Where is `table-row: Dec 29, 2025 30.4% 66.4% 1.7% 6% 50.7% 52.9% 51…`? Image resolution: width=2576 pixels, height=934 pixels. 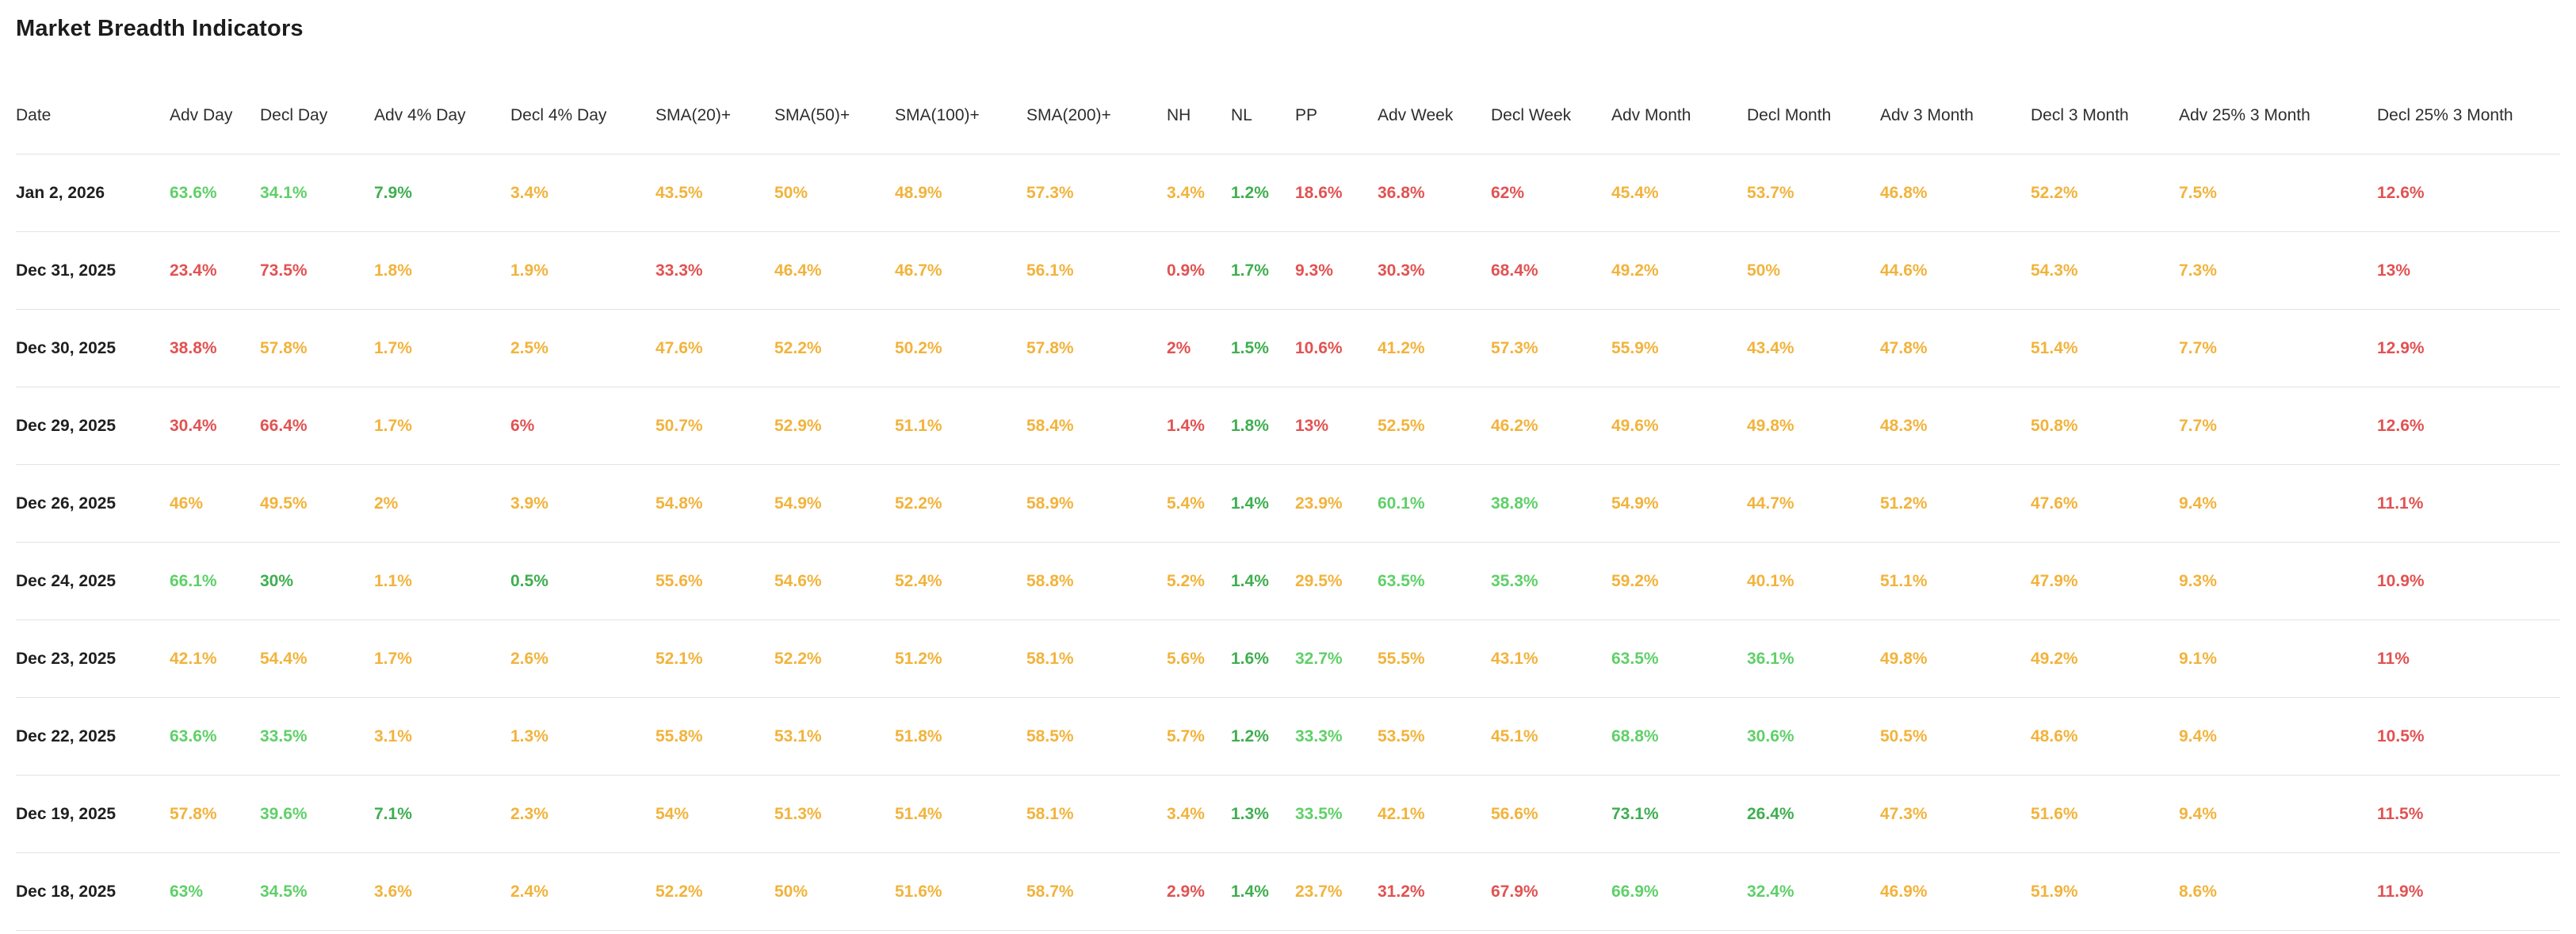
table-row: Dec 29, 2025 30.4% 66.4% 1.7% 6% 50.7% 52.9% 51… is located at coordinates (1288, 426).